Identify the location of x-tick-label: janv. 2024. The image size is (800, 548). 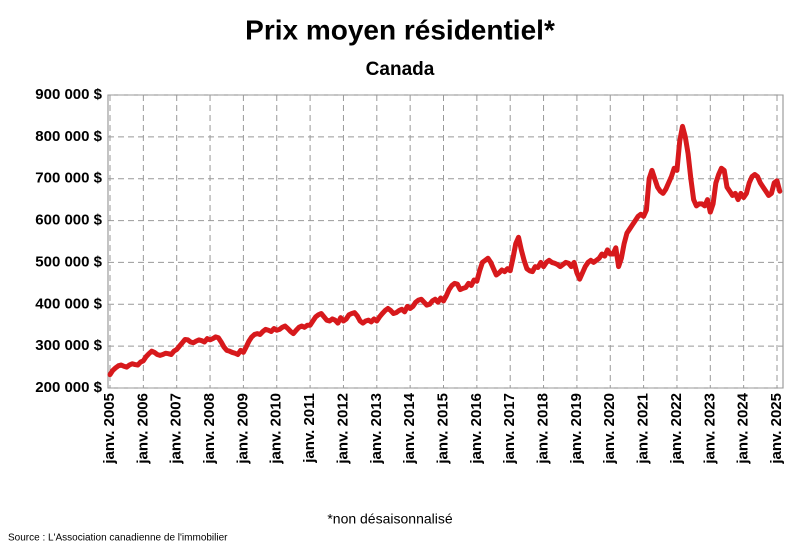
(743, 428).